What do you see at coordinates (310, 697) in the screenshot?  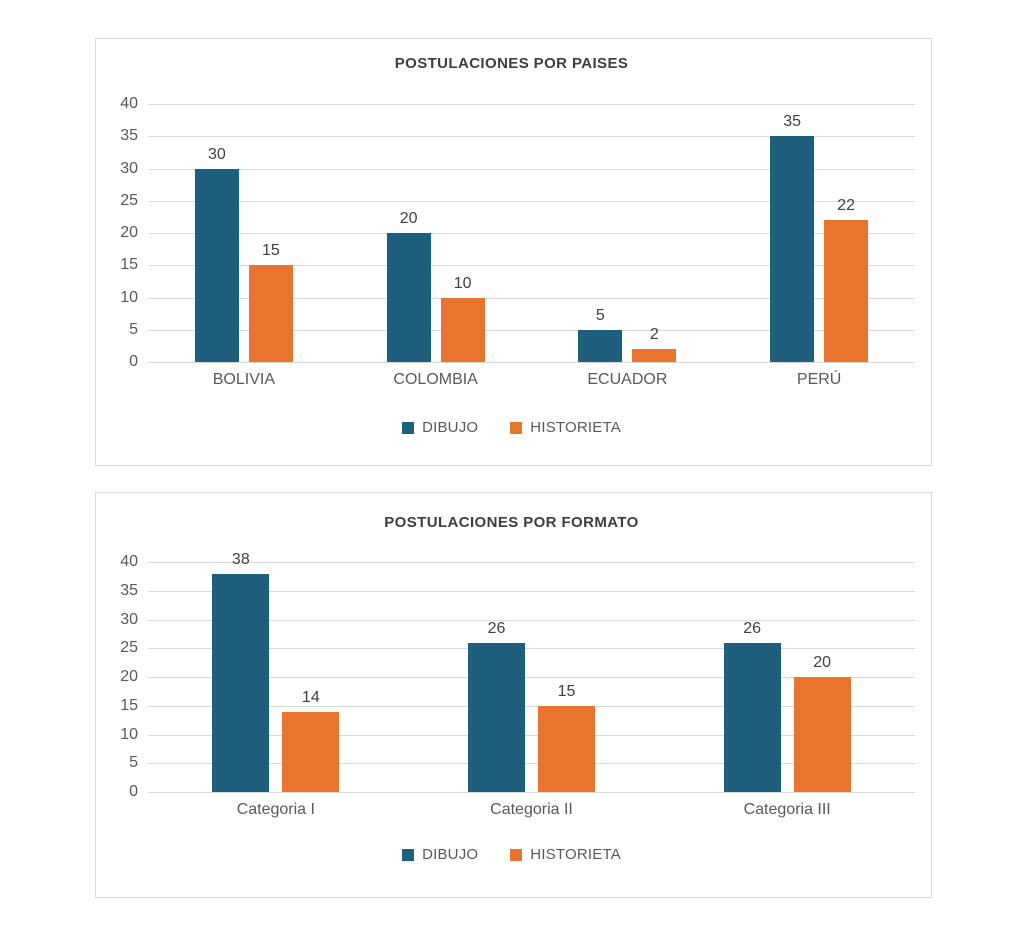 I see `bar-value-label: 14` at bounding box center [310, 697].